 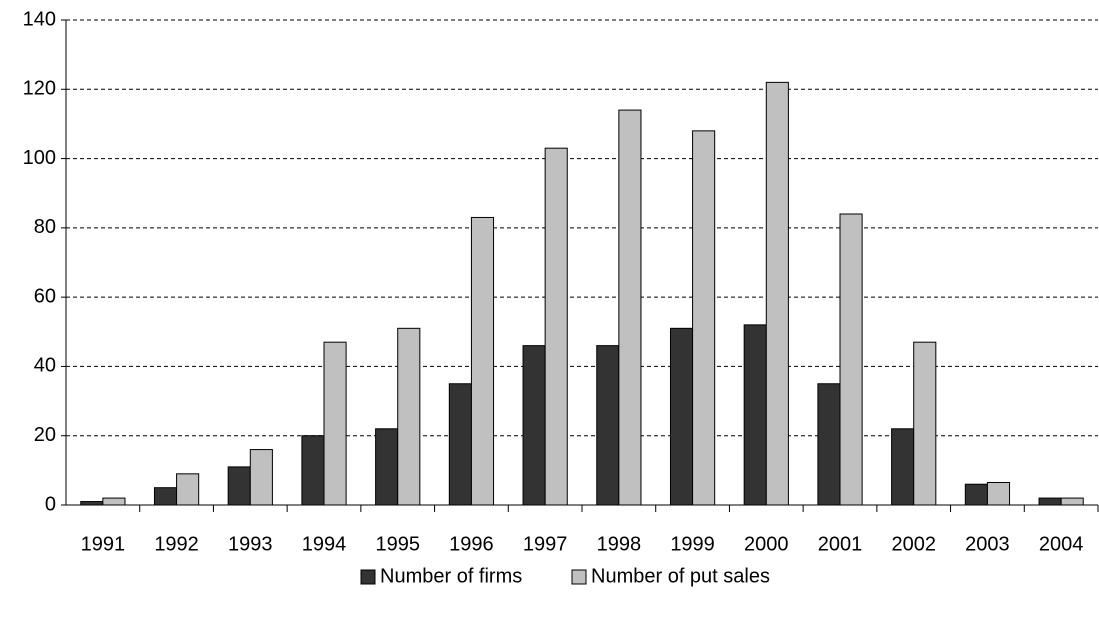 What do you see at coordinates (45, 296) in the screenshot?
I see `y-tick-label: 60` at bounding box center [45, 296].